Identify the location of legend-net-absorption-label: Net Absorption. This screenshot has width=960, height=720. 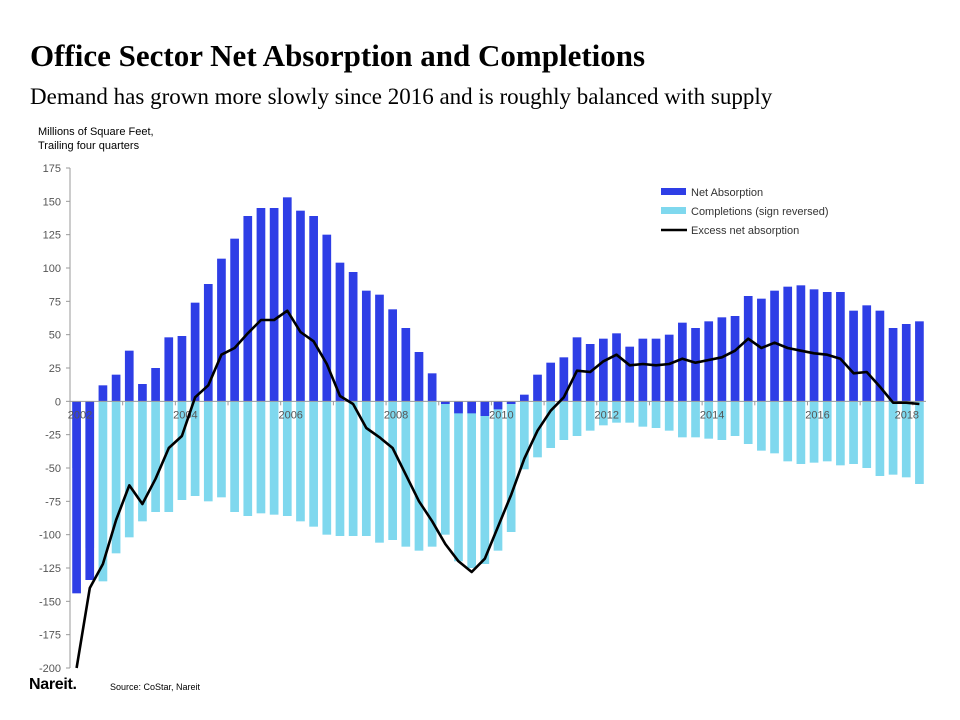
(727, 193).